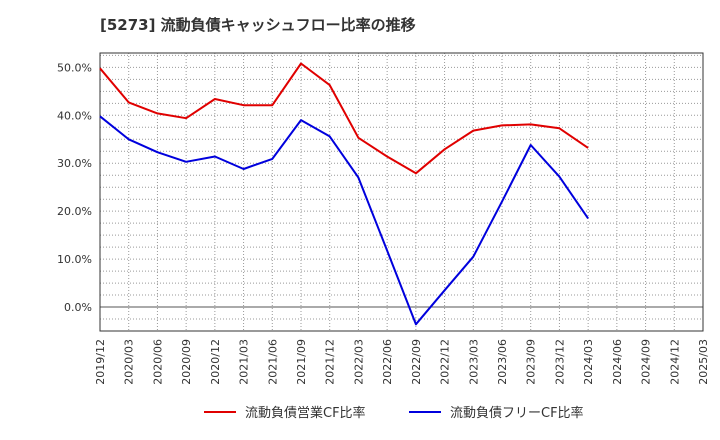  I want to click on x-tick-label: 2021/03, so click(244, 362).